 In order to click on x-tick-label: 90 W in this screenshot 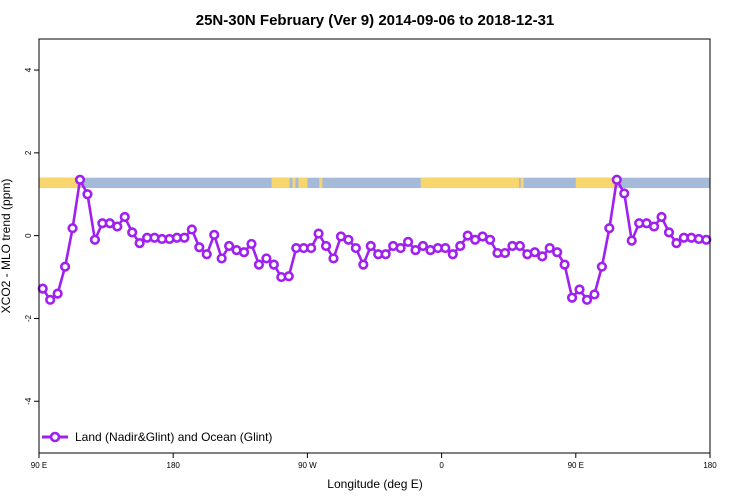, I will do `click(307, 465)`.